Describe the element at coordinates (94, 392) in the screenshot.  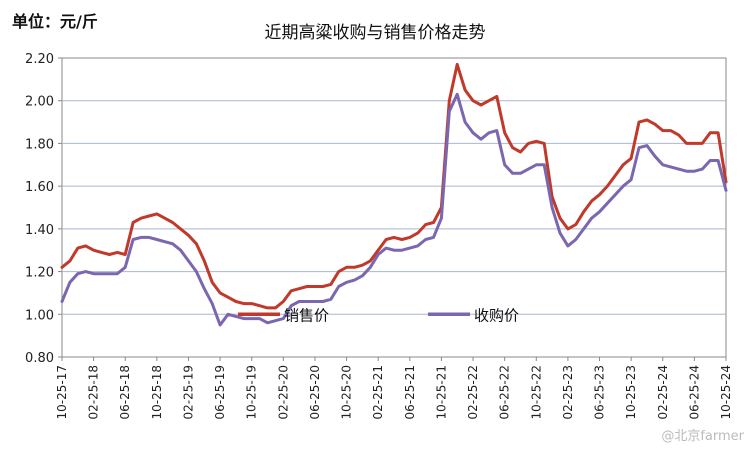
I see `x-tick-label: 02-25-18` at that location.